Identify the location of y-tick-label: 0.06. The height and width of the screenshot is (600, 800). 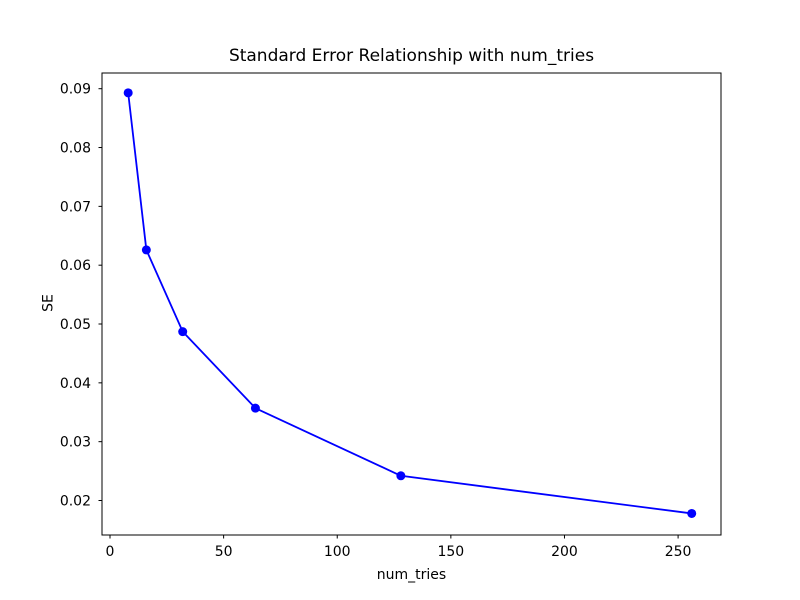
(75, 266).